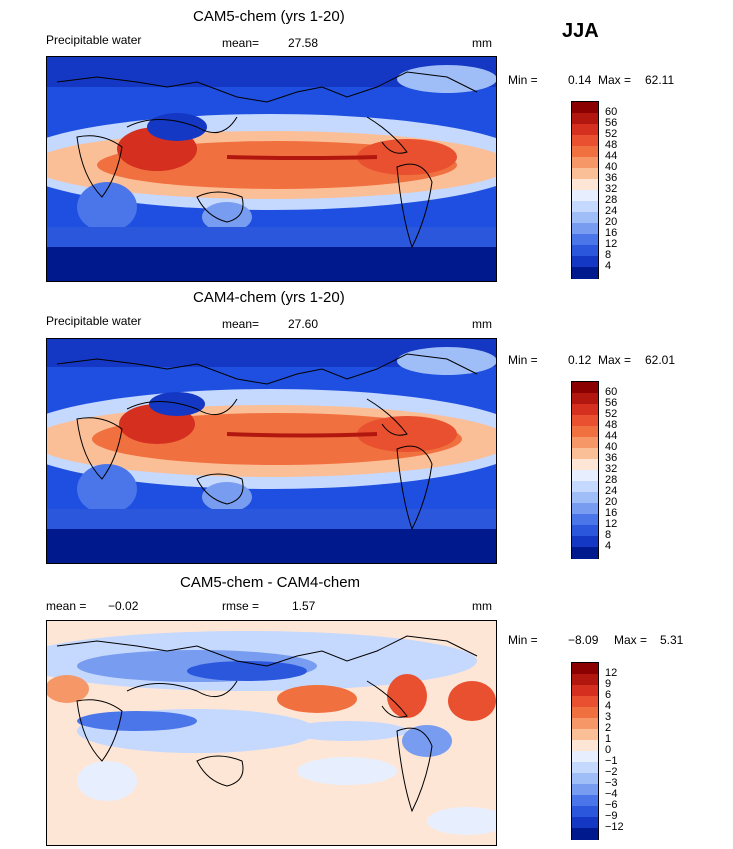 The height and width of the screenshot is (849, 733). Describe the element at coordinates (611, 771) in the screenshot. I see `colorbar-tick-label: −2` at that location.